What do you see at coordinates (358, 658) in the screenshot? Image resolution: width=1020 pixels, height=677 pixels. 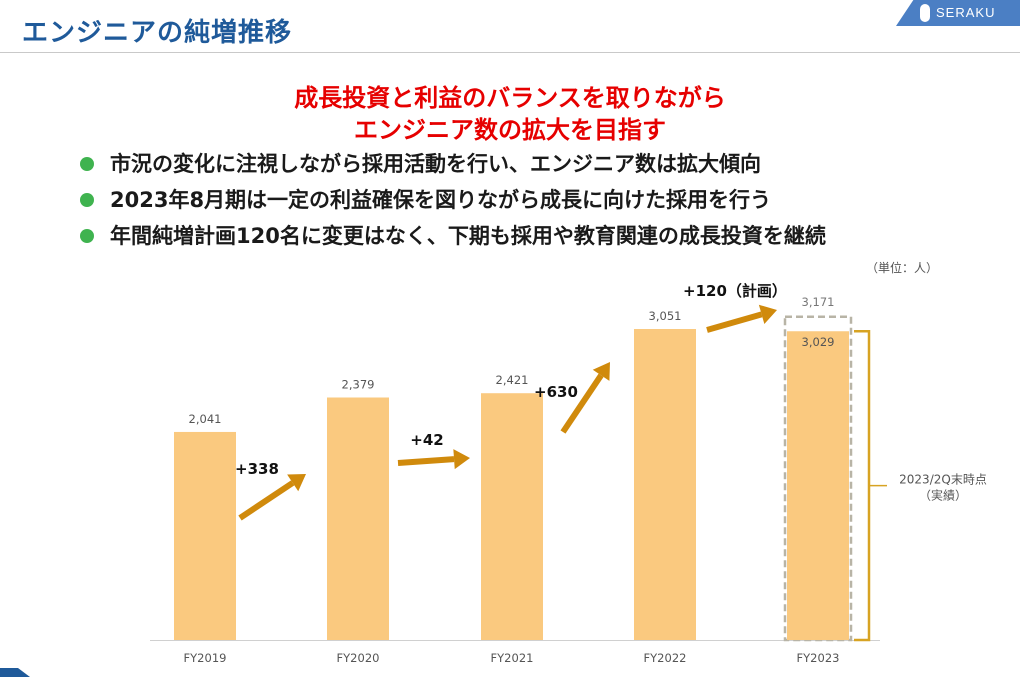 I see `x-tick-label: FY2020` at bounding box center [358, 658].